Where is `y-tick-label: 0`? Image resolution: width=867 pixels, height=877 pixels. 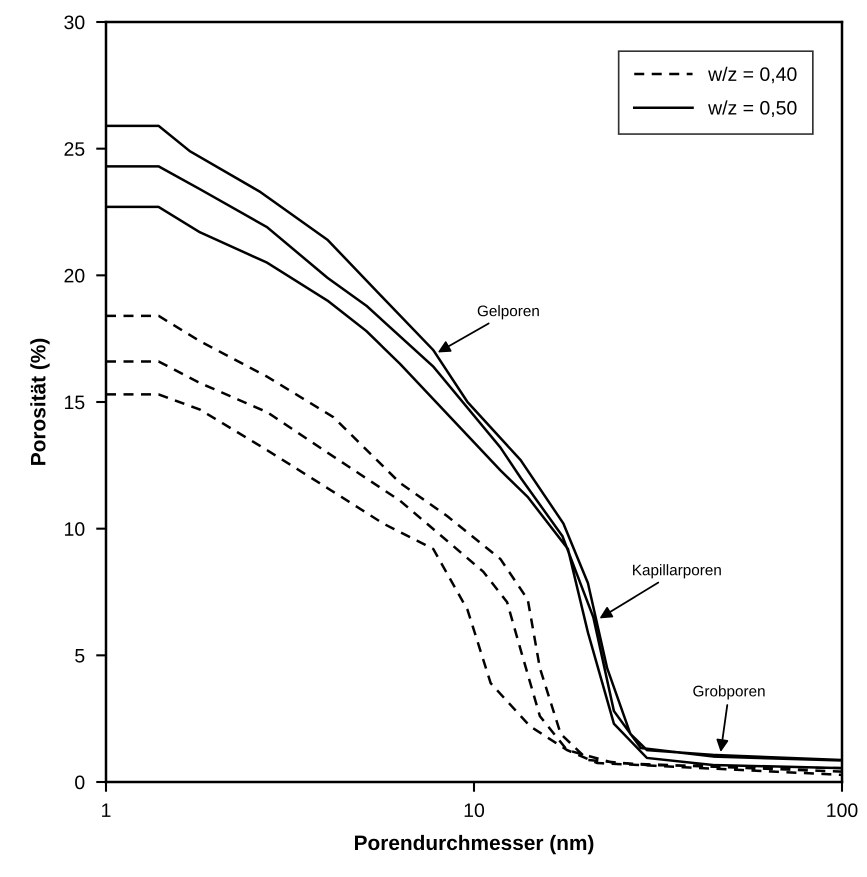 y-tick-label: 0 is located at coordinates (79, 782).